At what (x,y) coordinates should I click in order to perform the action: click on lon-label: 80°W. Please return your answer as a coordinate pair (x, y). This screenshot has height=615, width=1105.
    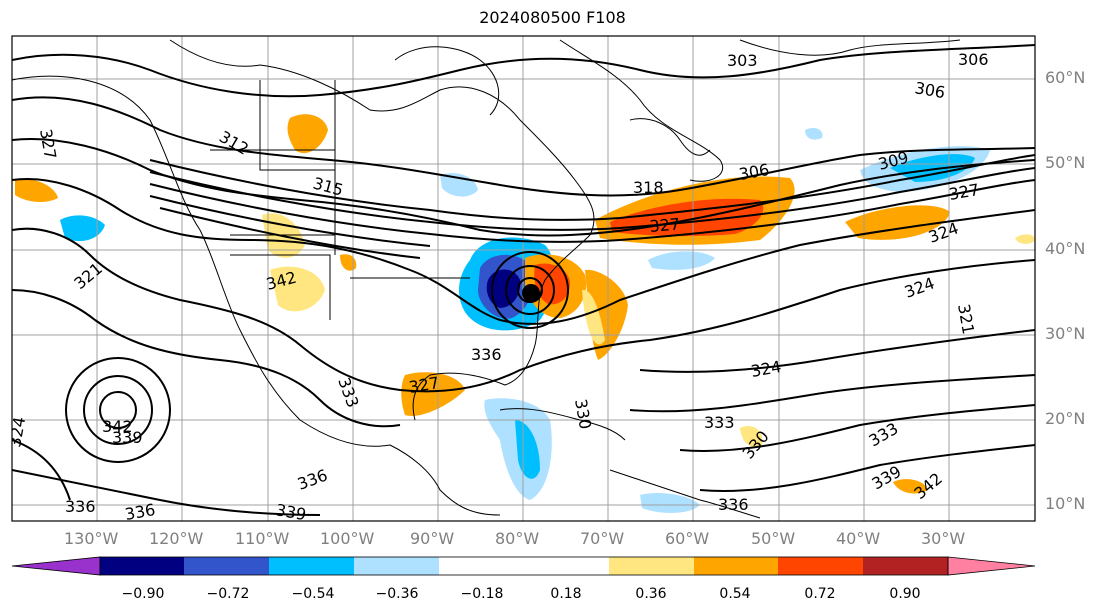
    Looking at the image, I should click on (517, 538).